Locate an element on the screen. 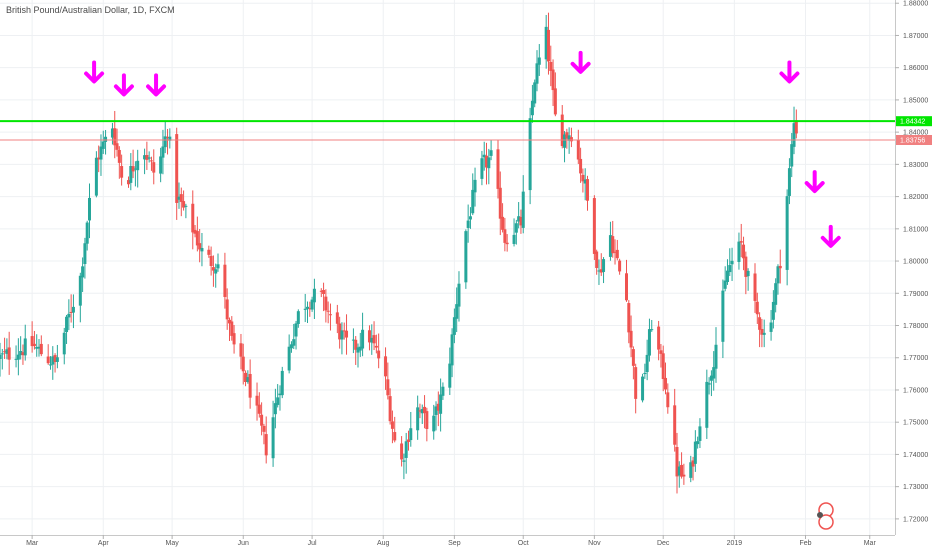 This screenshot has width=932, height=550. time-axis: Mar Apr May Jun Jul Aug Sep Oct Nov Dec 2019 Feb Mar is located at coordinates (447, 541).